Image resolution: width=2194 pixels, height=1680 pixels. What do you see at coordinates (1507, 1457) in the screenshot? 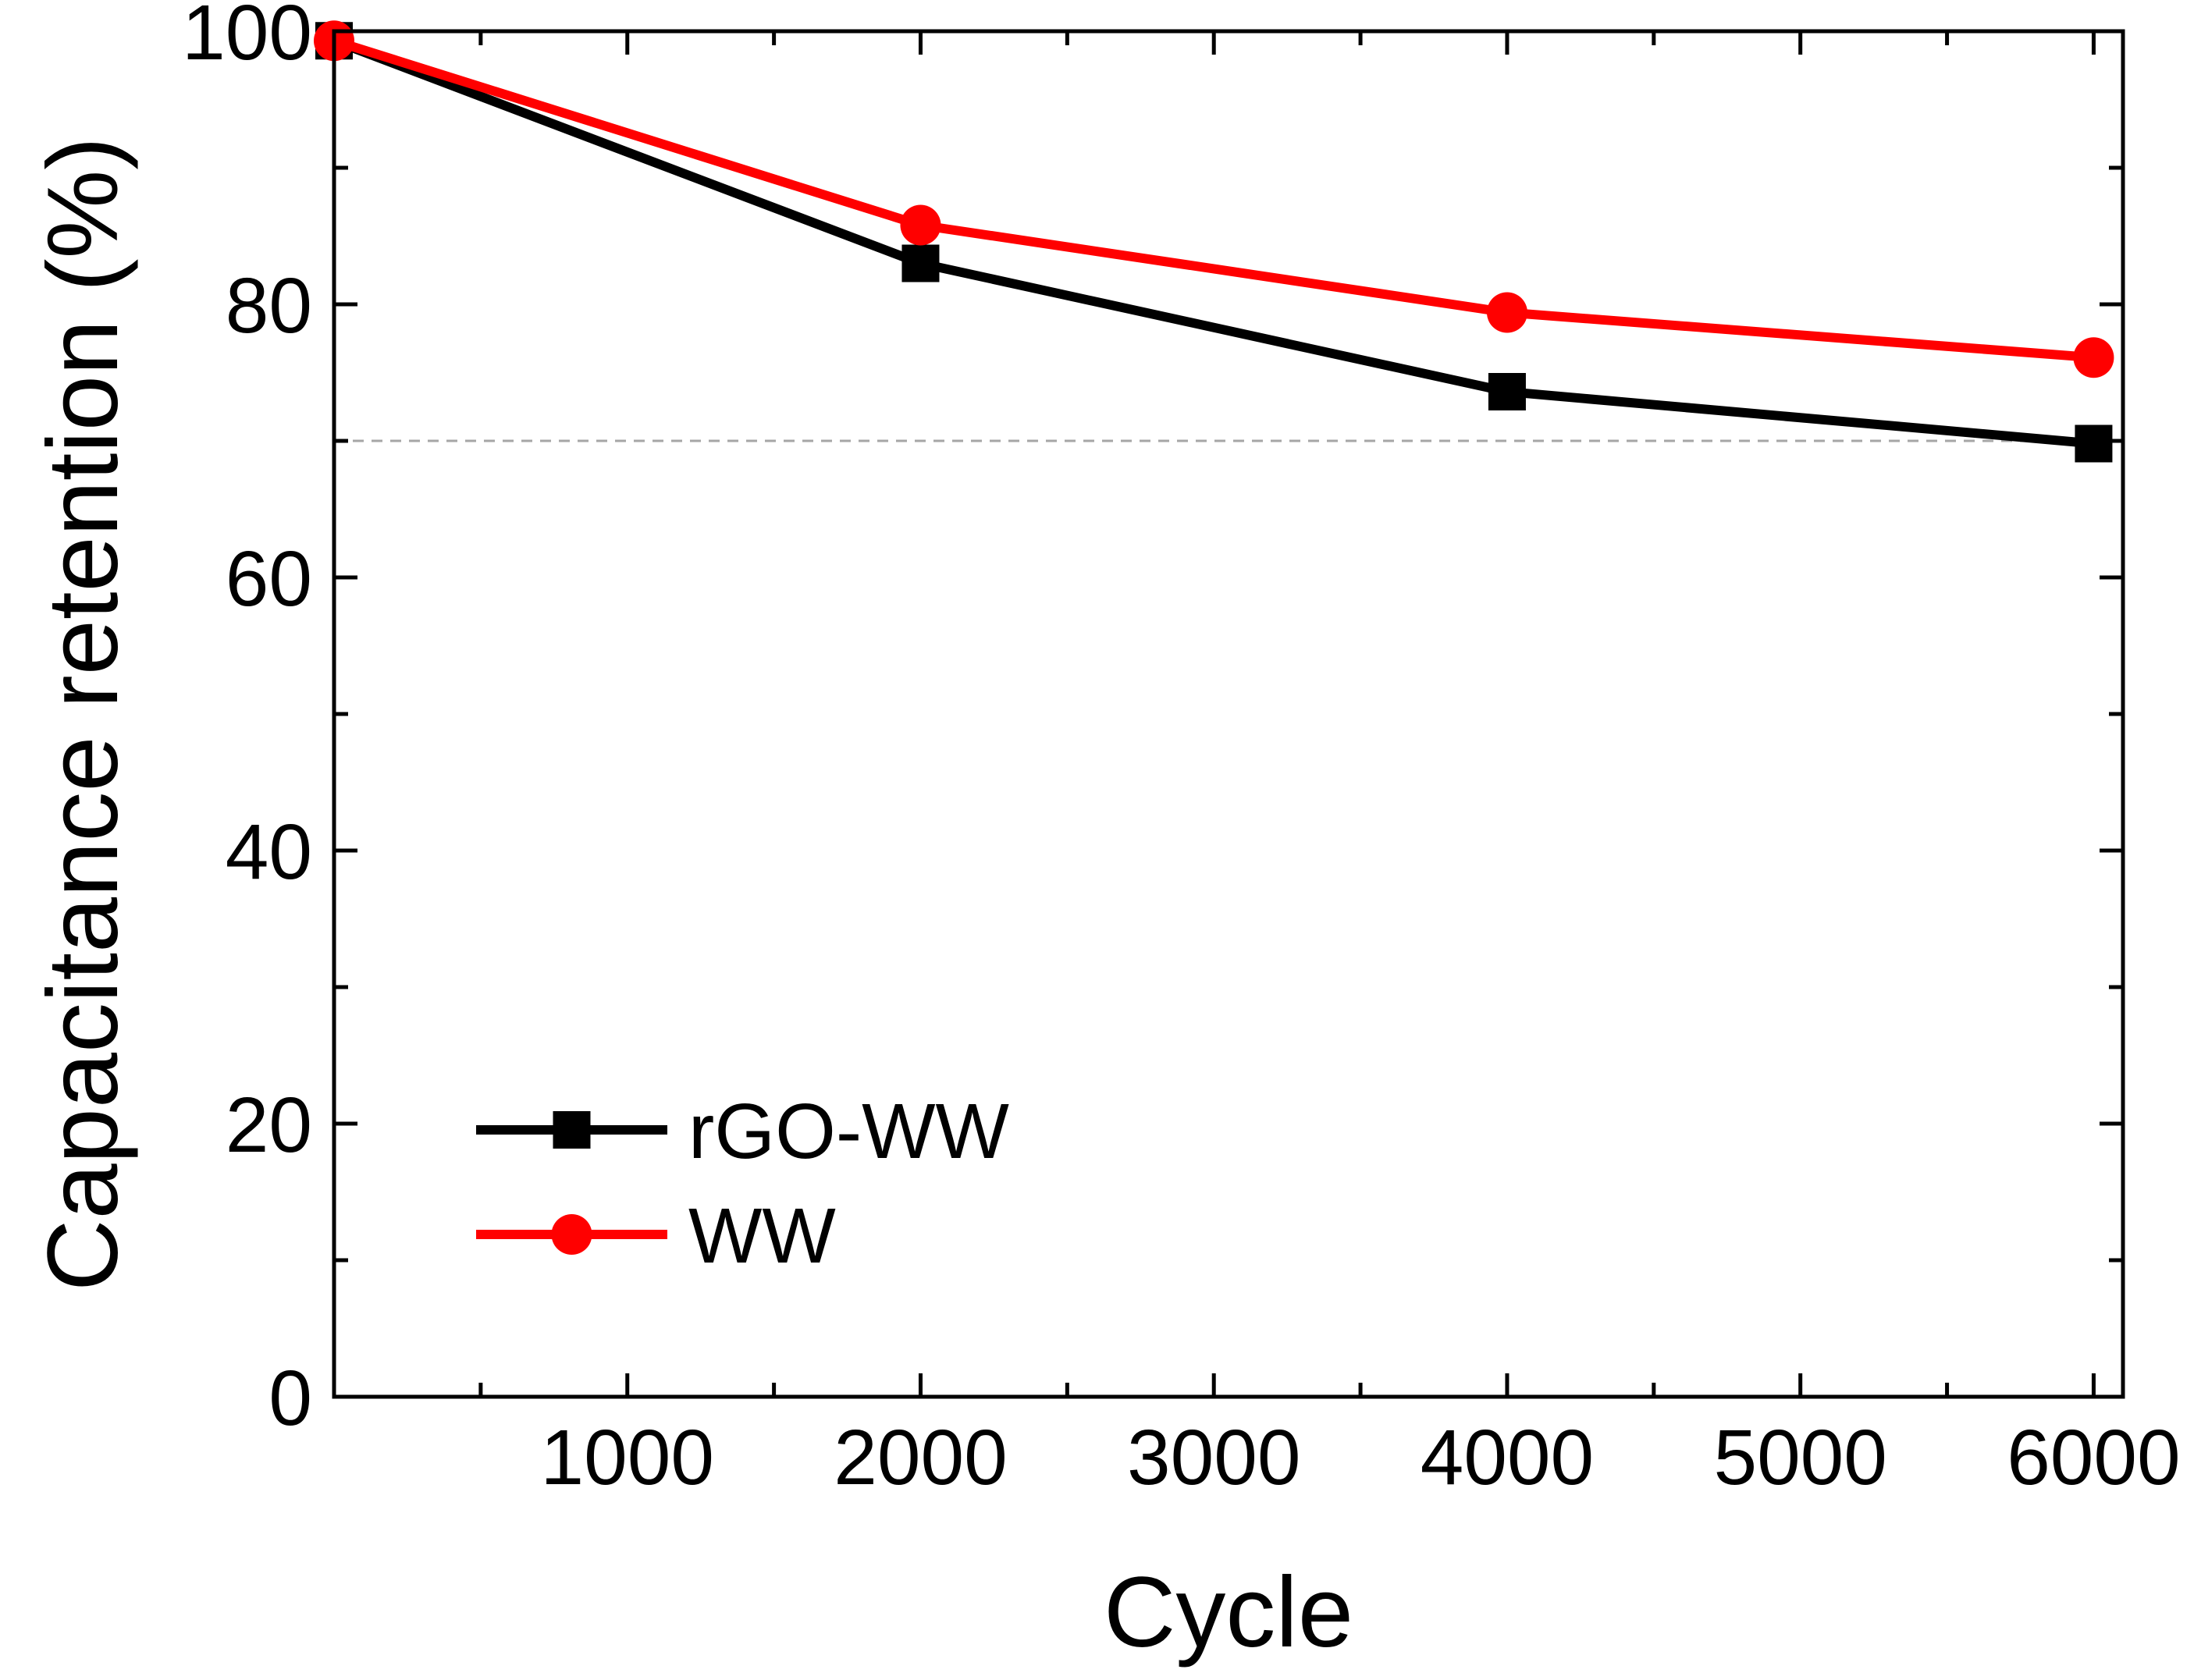
I see `x-tick-label: 4000` at bounding box center [1507, 1457].